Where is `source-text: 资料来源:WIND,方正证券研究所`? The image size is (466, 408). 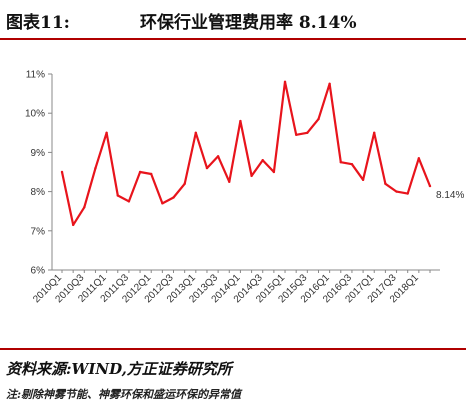
source-text: 资料来源:WIND,方正证券研究所 is located at coordinates (119, 369).